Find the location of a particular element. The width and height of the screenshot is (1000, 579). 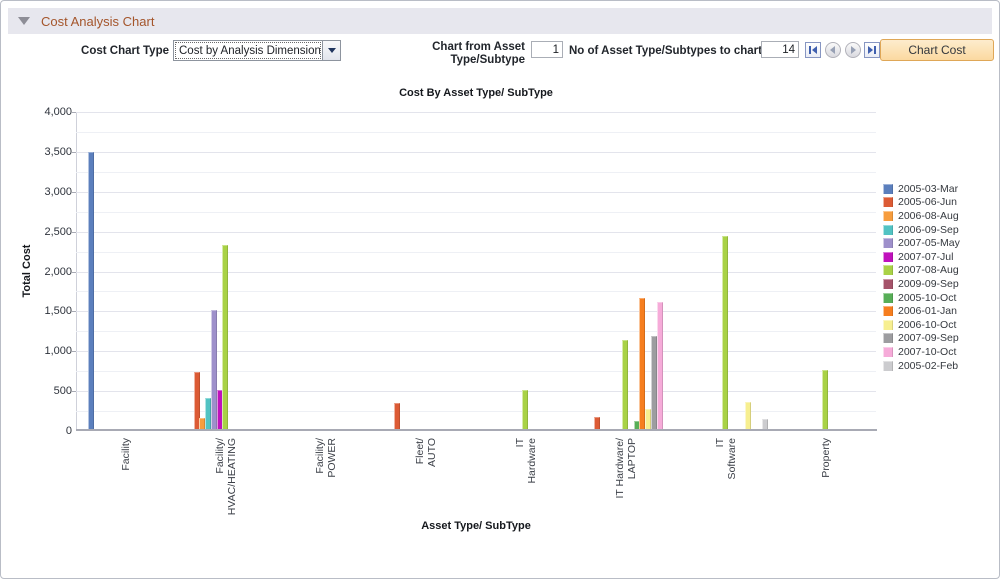

chart-cost-button: Chart Cost is located at coordinates (937, 50).